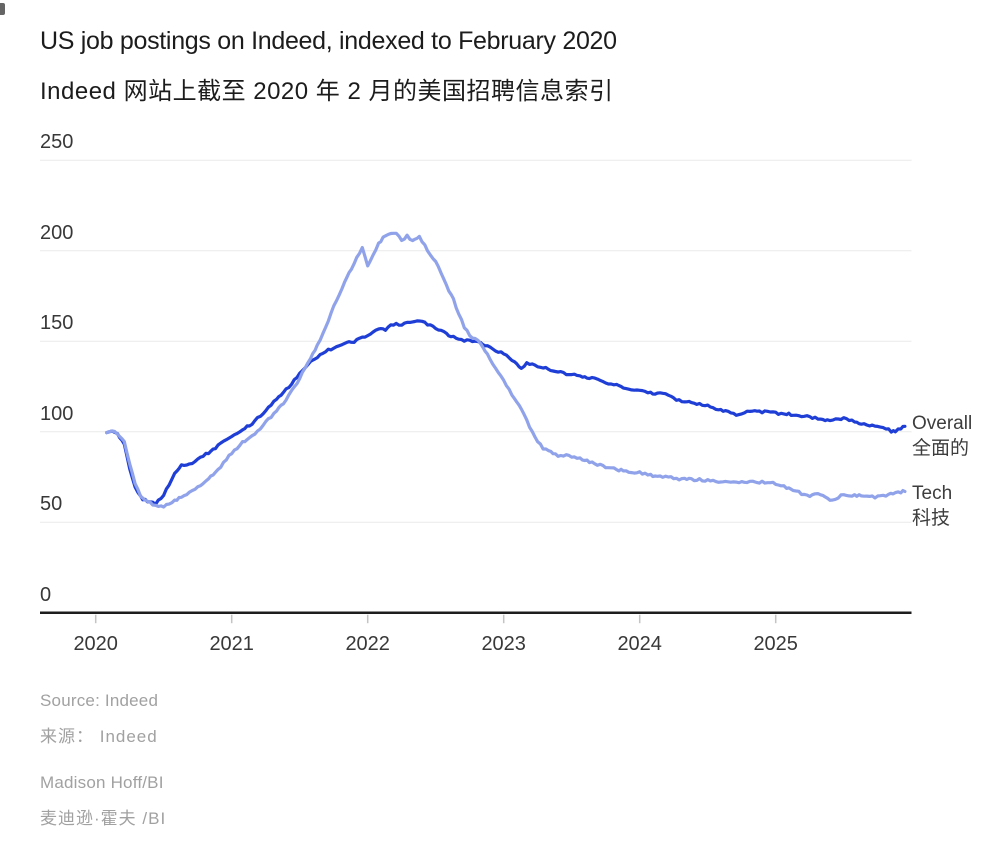  Describe the element at coordinates (932, 493) in the screenshot. I see `legend-tech-en: Tech` at that location.